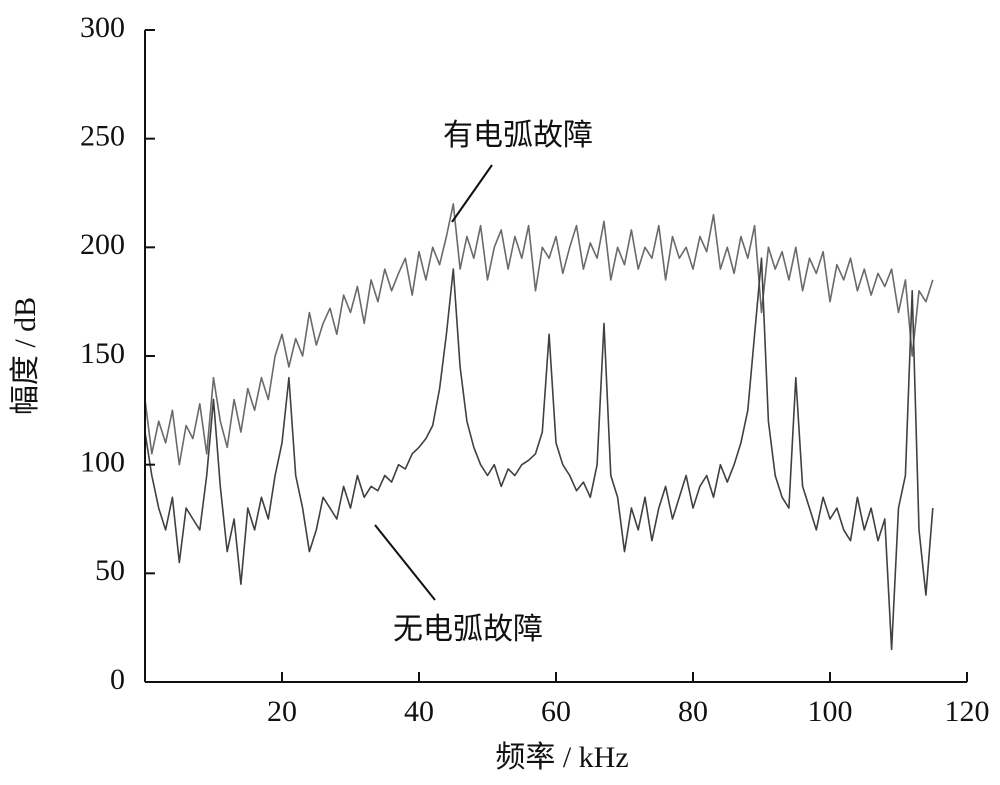 The height and width of the screenshot is (785, 1000). I want to click on x-tick-label: 100, so click(830, 711).